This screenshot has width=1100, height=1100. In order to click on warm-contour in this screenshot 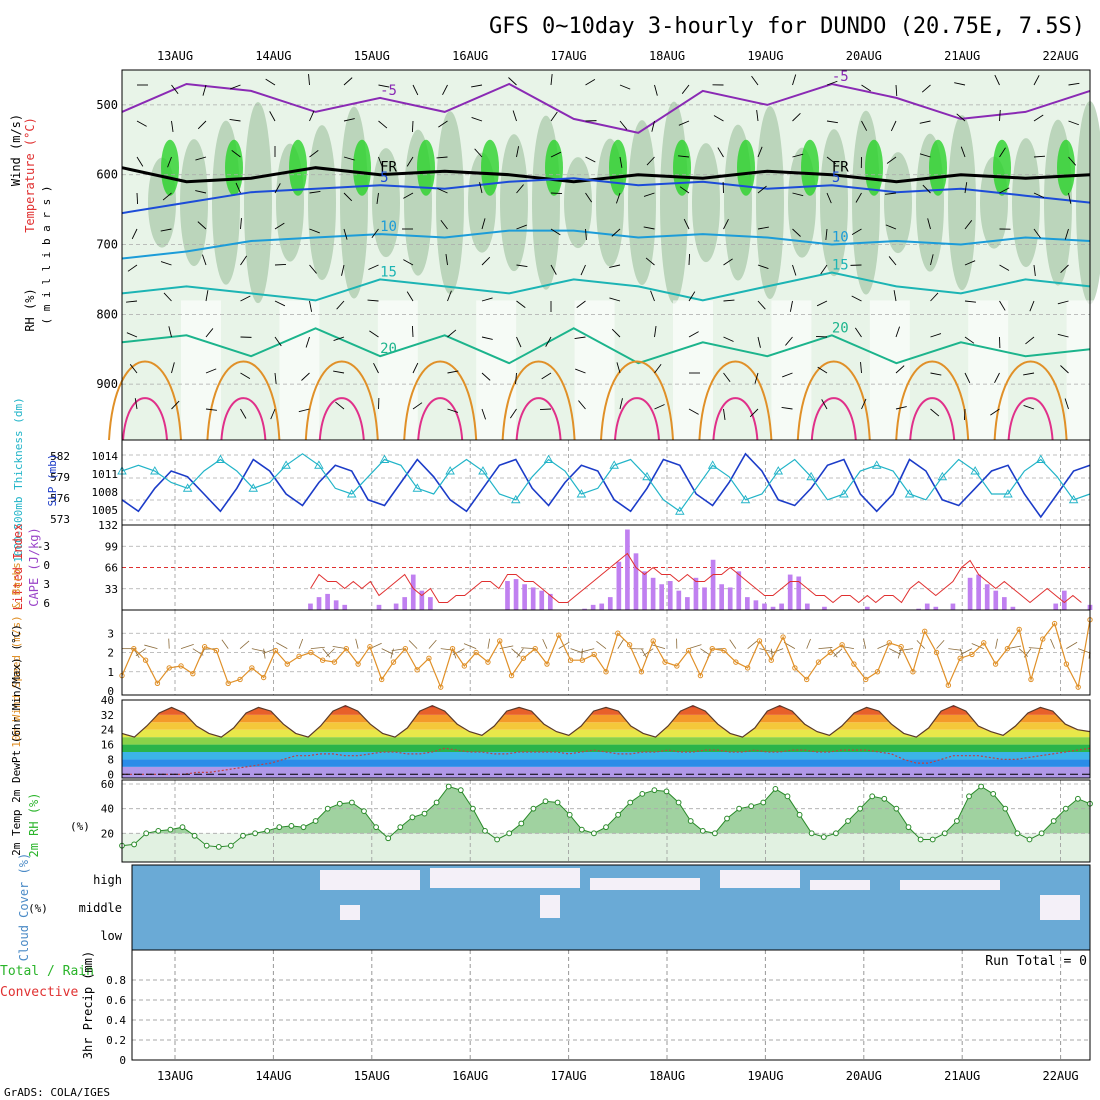, I will do `click(243, 400)`.